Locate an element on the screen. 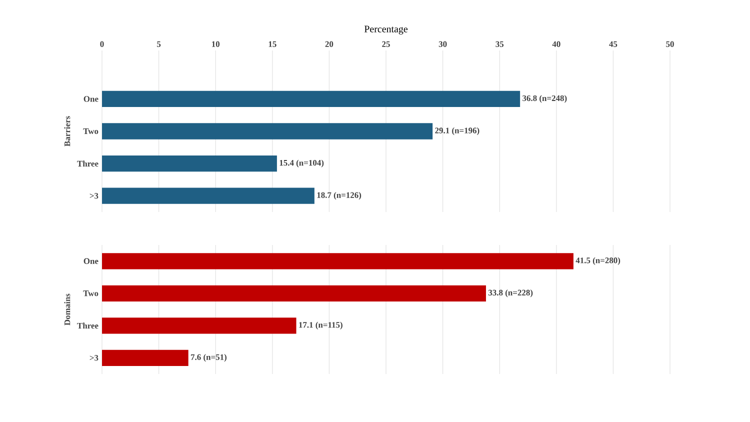 The width and height of the screenshot is (750, 422). x-tick-label: 45 is located at coordinates (613, 44).